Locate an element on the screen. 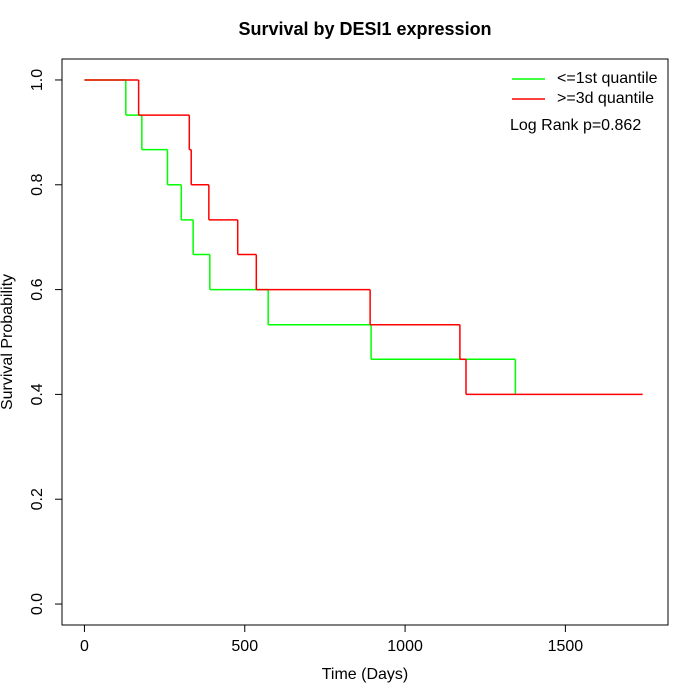 Image resolution: width=700 pixels, height=700 pixels. y-tick-label: 1.0 is located at coordinates (37, 80).